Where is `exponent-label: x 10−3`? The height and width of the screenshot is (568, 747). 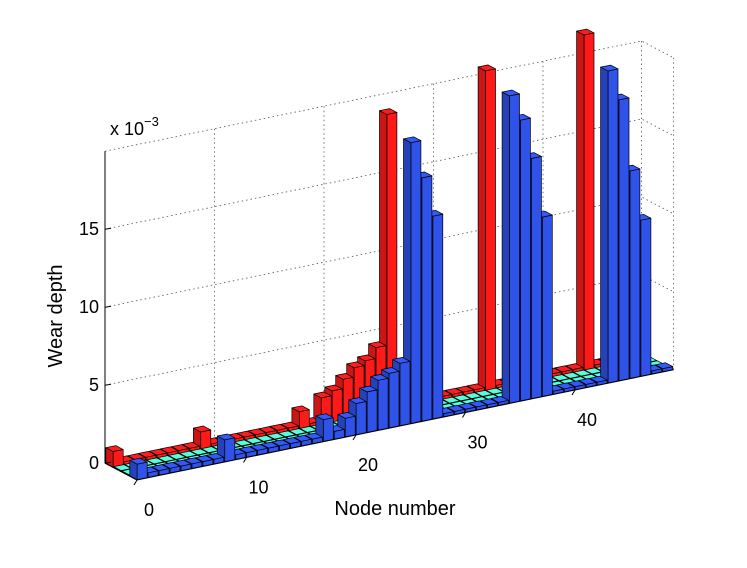 exponent-label: x 10−3 is located at coordinates (134, 126).